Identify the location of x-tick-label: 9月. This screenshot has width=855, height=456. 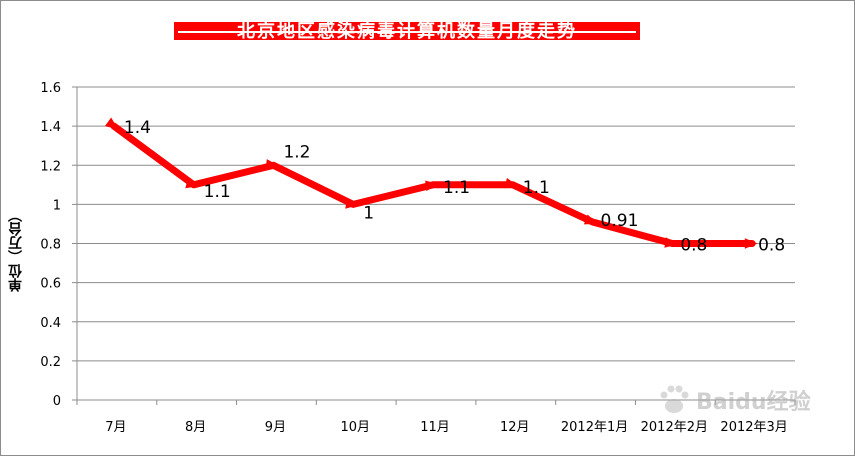
(275, 427).